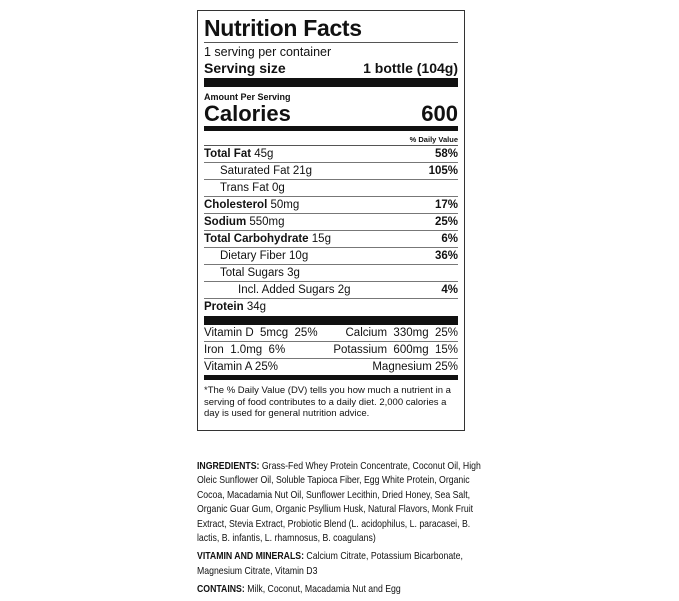 The width and height of the screenshot is (679, 601). I want to click on nutrient-amount: 3g, so click(293, 273).